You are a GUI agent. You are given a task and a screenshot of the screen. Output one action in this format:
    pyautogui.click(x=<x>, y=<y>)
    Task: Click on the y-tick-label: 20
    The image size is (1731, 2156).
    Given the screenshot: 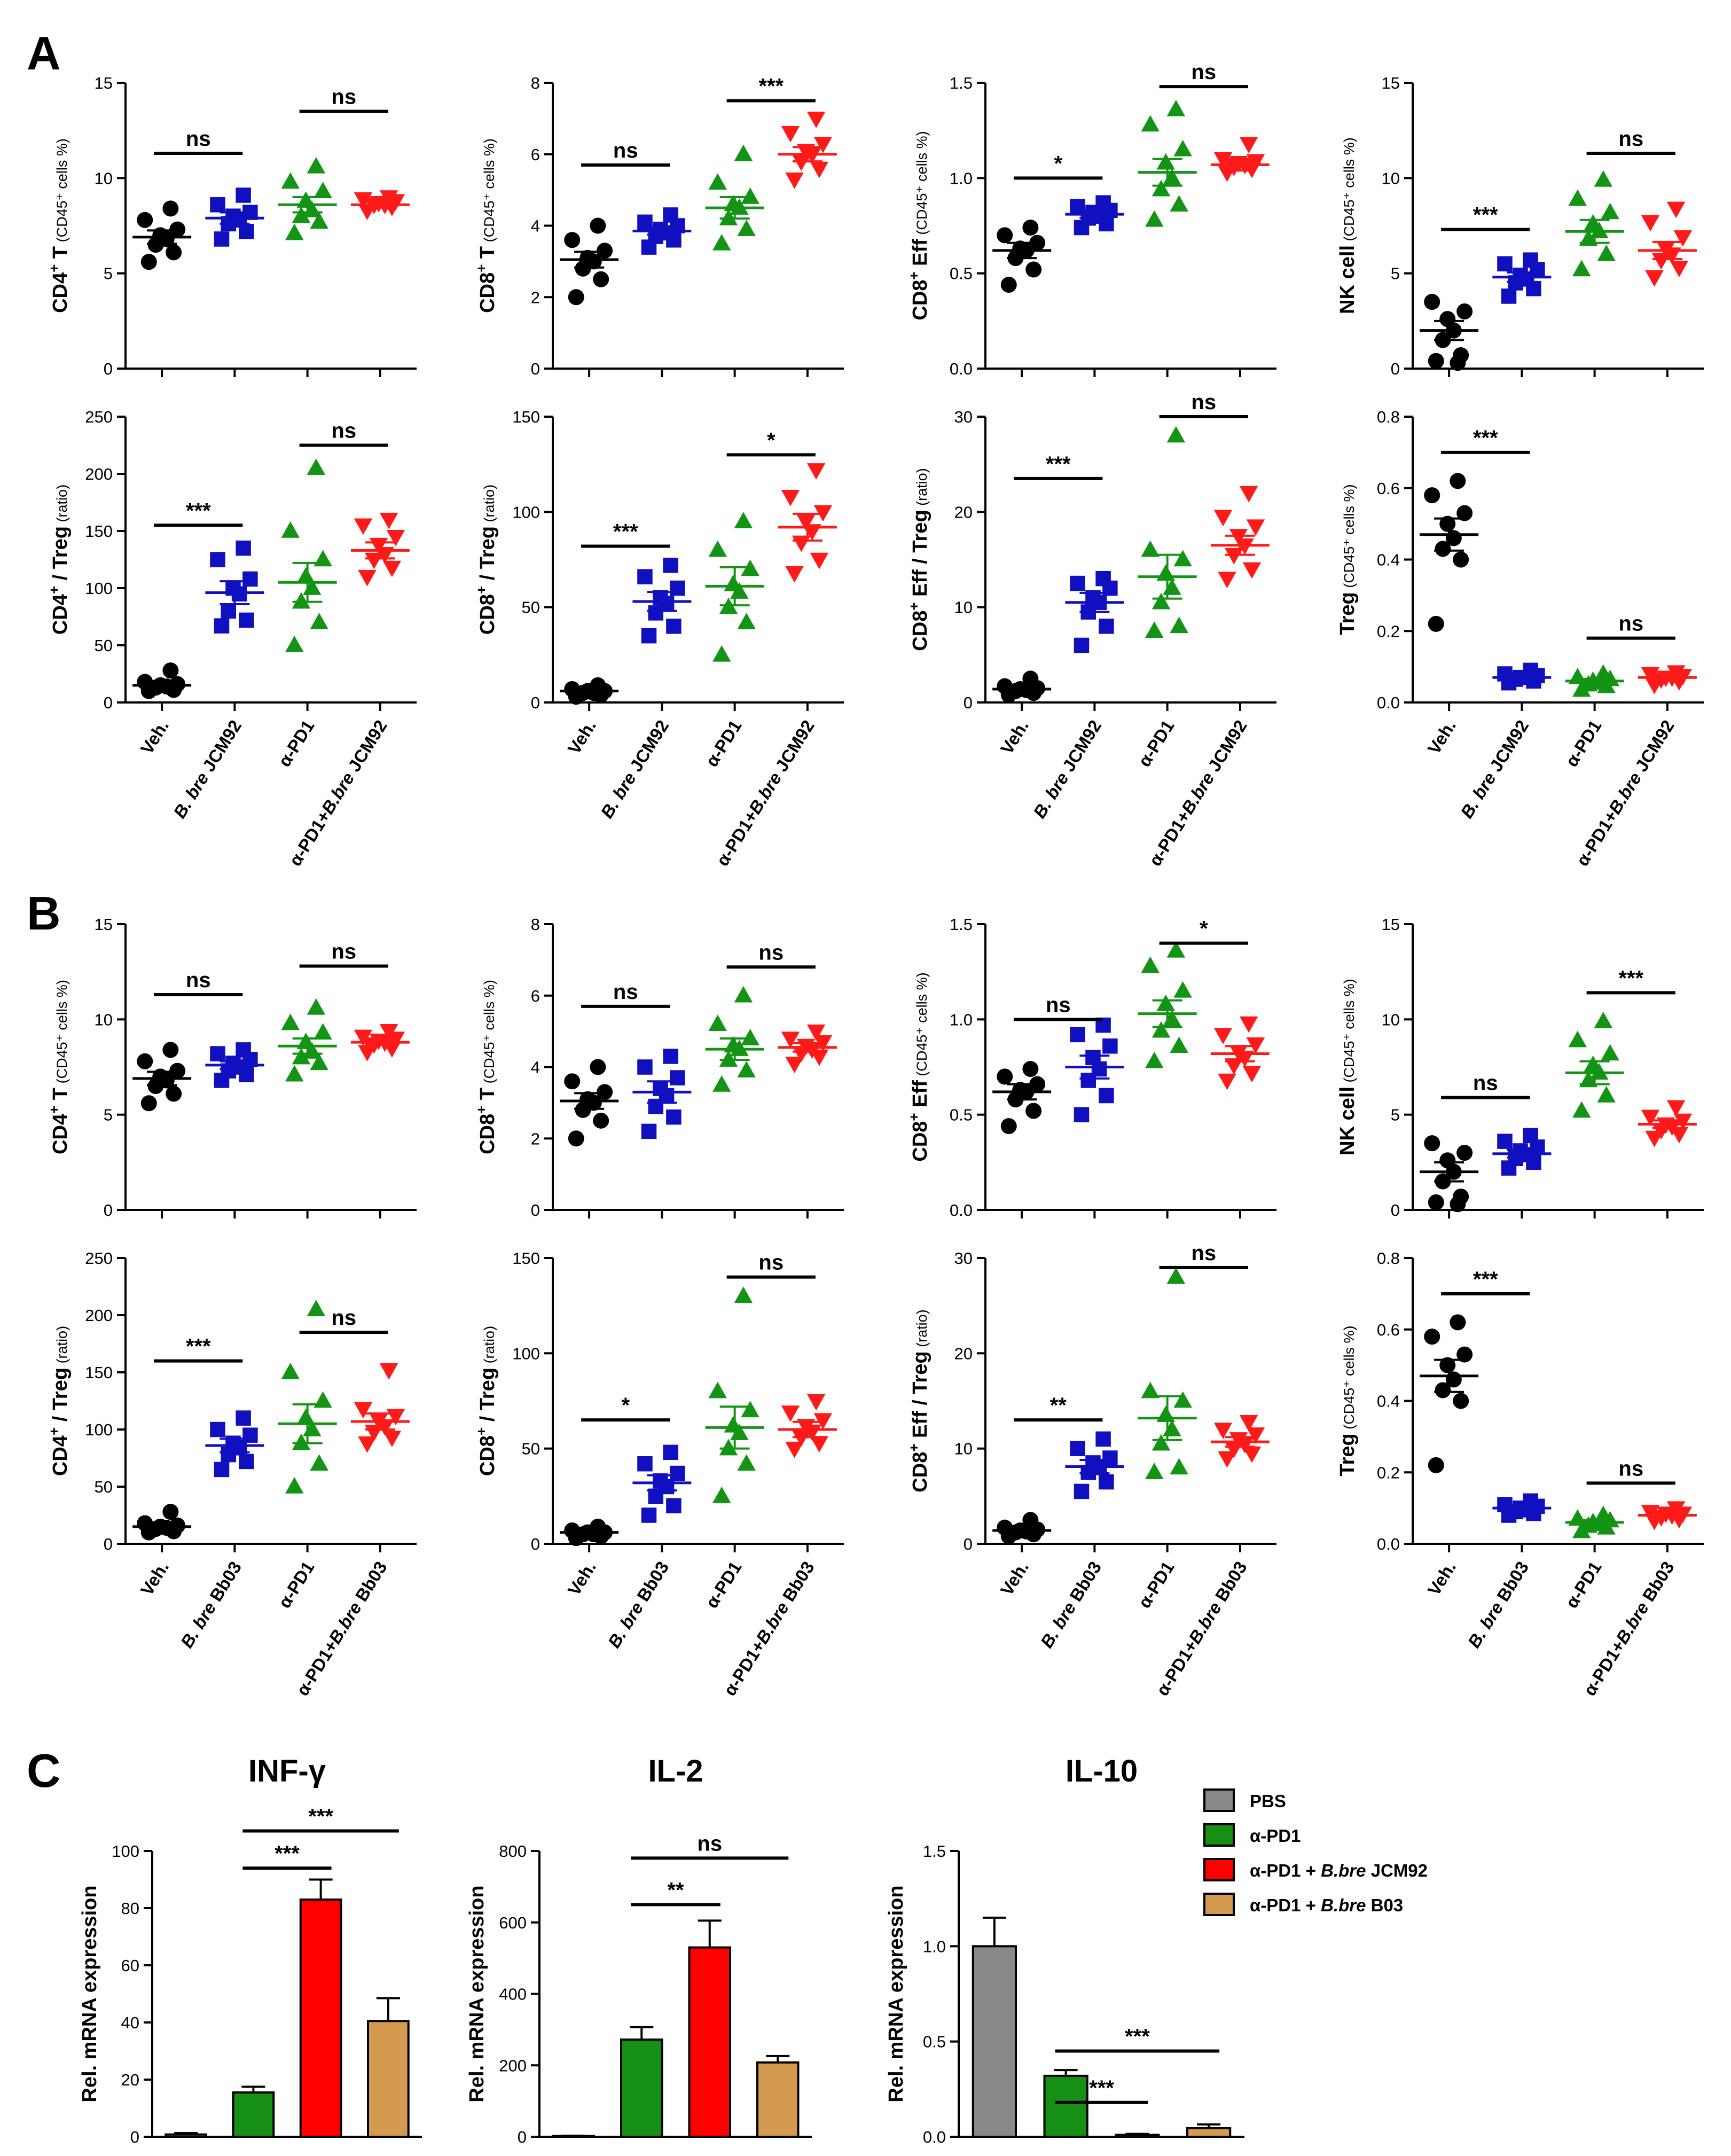 What is the action you would take?
    pyautogui.click(x=963, y=512)
    